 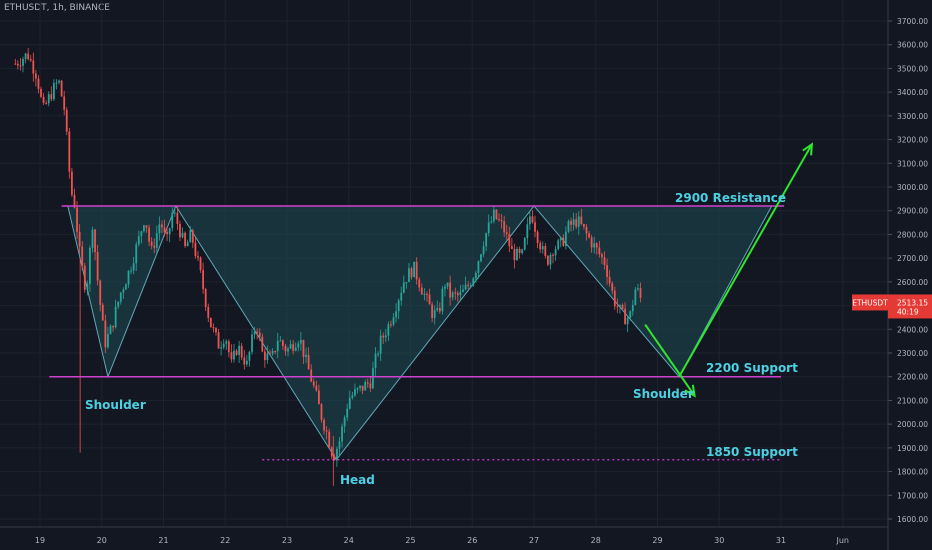 What do you see at coordinates (912, 234) in the screenshot?
I see `y-tick-label: 2800.00` at bounding box center [912, 234].